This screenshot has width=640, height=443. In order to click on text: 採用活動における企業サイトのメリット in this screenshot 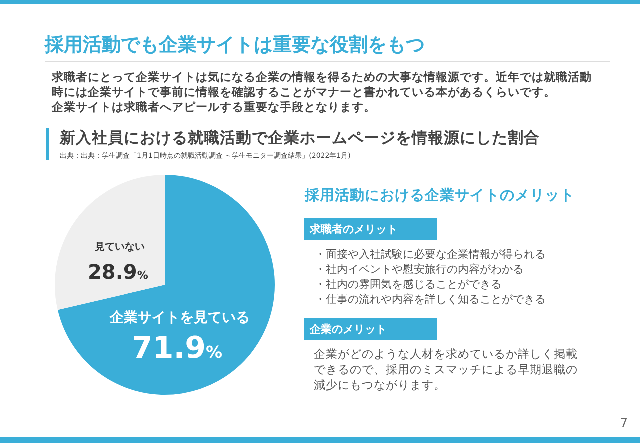, I will do `click(439, 195)`.